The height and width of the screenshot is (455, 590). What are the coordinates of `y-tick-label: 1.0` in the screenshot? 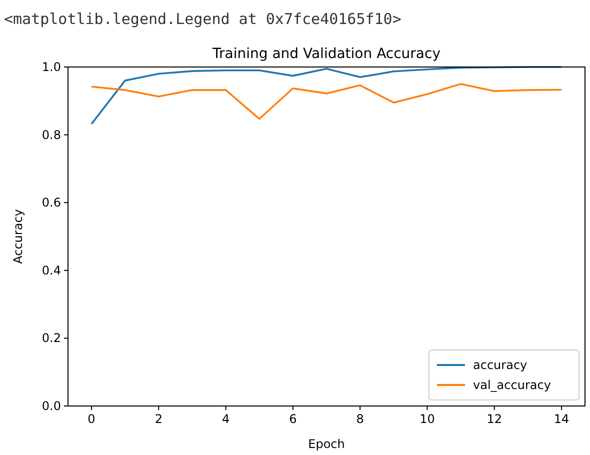 It's located at (51, 67).